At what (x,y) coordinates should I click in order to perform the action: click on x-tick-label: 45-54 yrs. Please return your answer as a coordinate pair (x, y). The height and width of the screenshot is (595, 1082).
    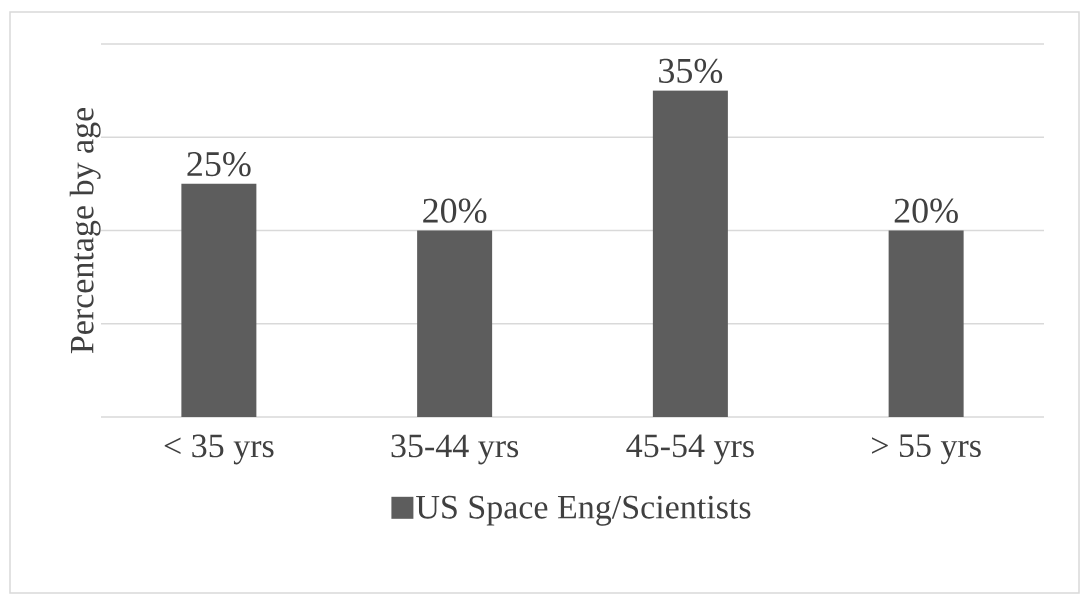
    Looking at the image, I should click on (690, 449).